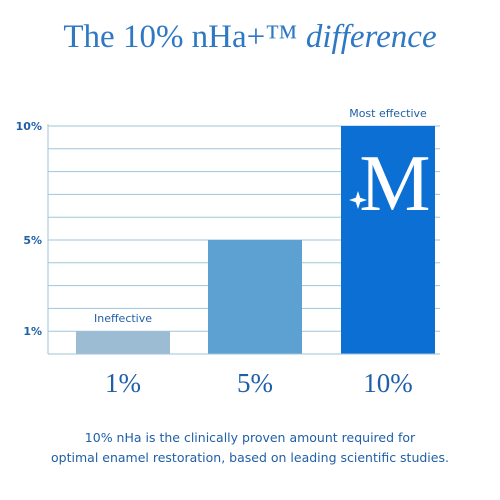 The image size is (500, 500). Describe the element at coordinates (388, 383) in the screenshot. I see `x-category-label: 10%` at that location.